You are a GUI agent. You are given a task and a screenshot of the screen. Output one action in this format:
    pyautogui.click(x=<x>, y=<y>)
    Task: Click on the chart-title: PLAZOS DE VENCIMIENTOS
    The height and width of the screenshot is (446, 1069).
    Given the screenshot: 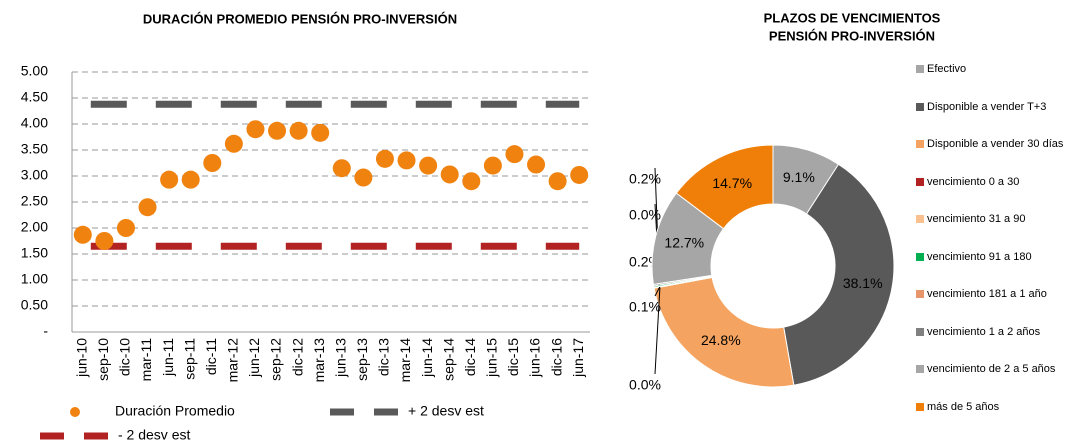 What is the action you would take?
    pyautogui.click(x=852, y=17)
    